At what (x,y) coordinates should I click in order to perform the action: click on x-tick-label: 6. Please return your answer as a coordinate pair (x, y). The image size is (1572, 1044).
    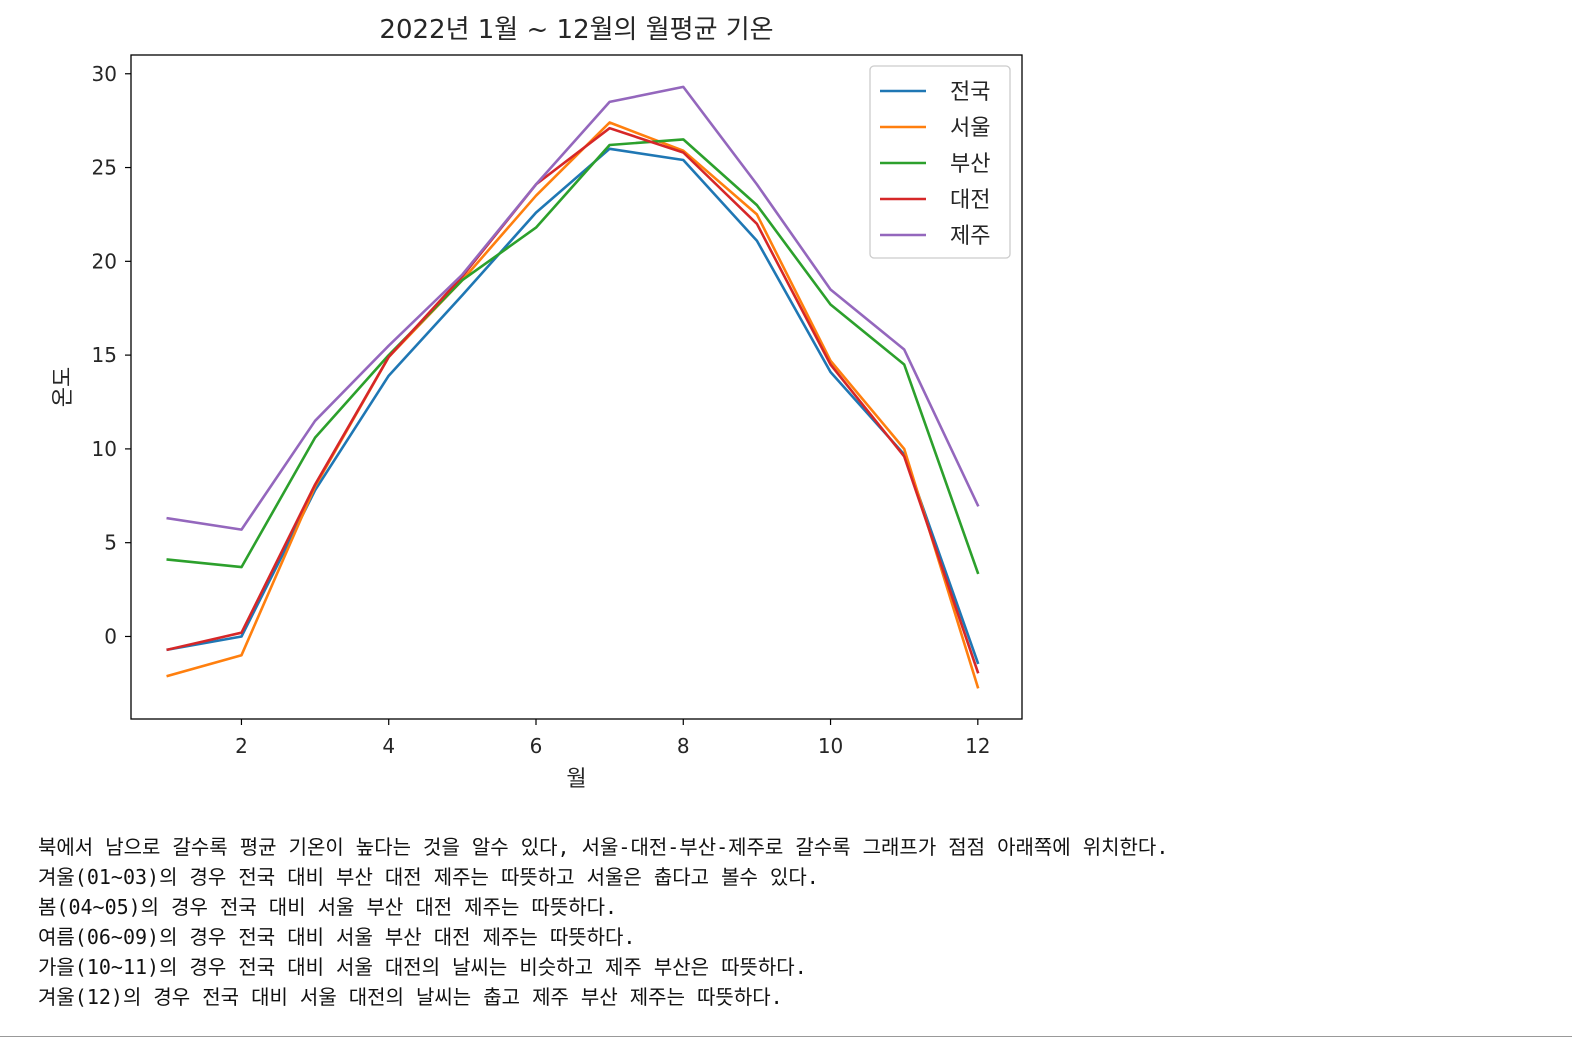
    Looking at the image, I should click on (536, 746).